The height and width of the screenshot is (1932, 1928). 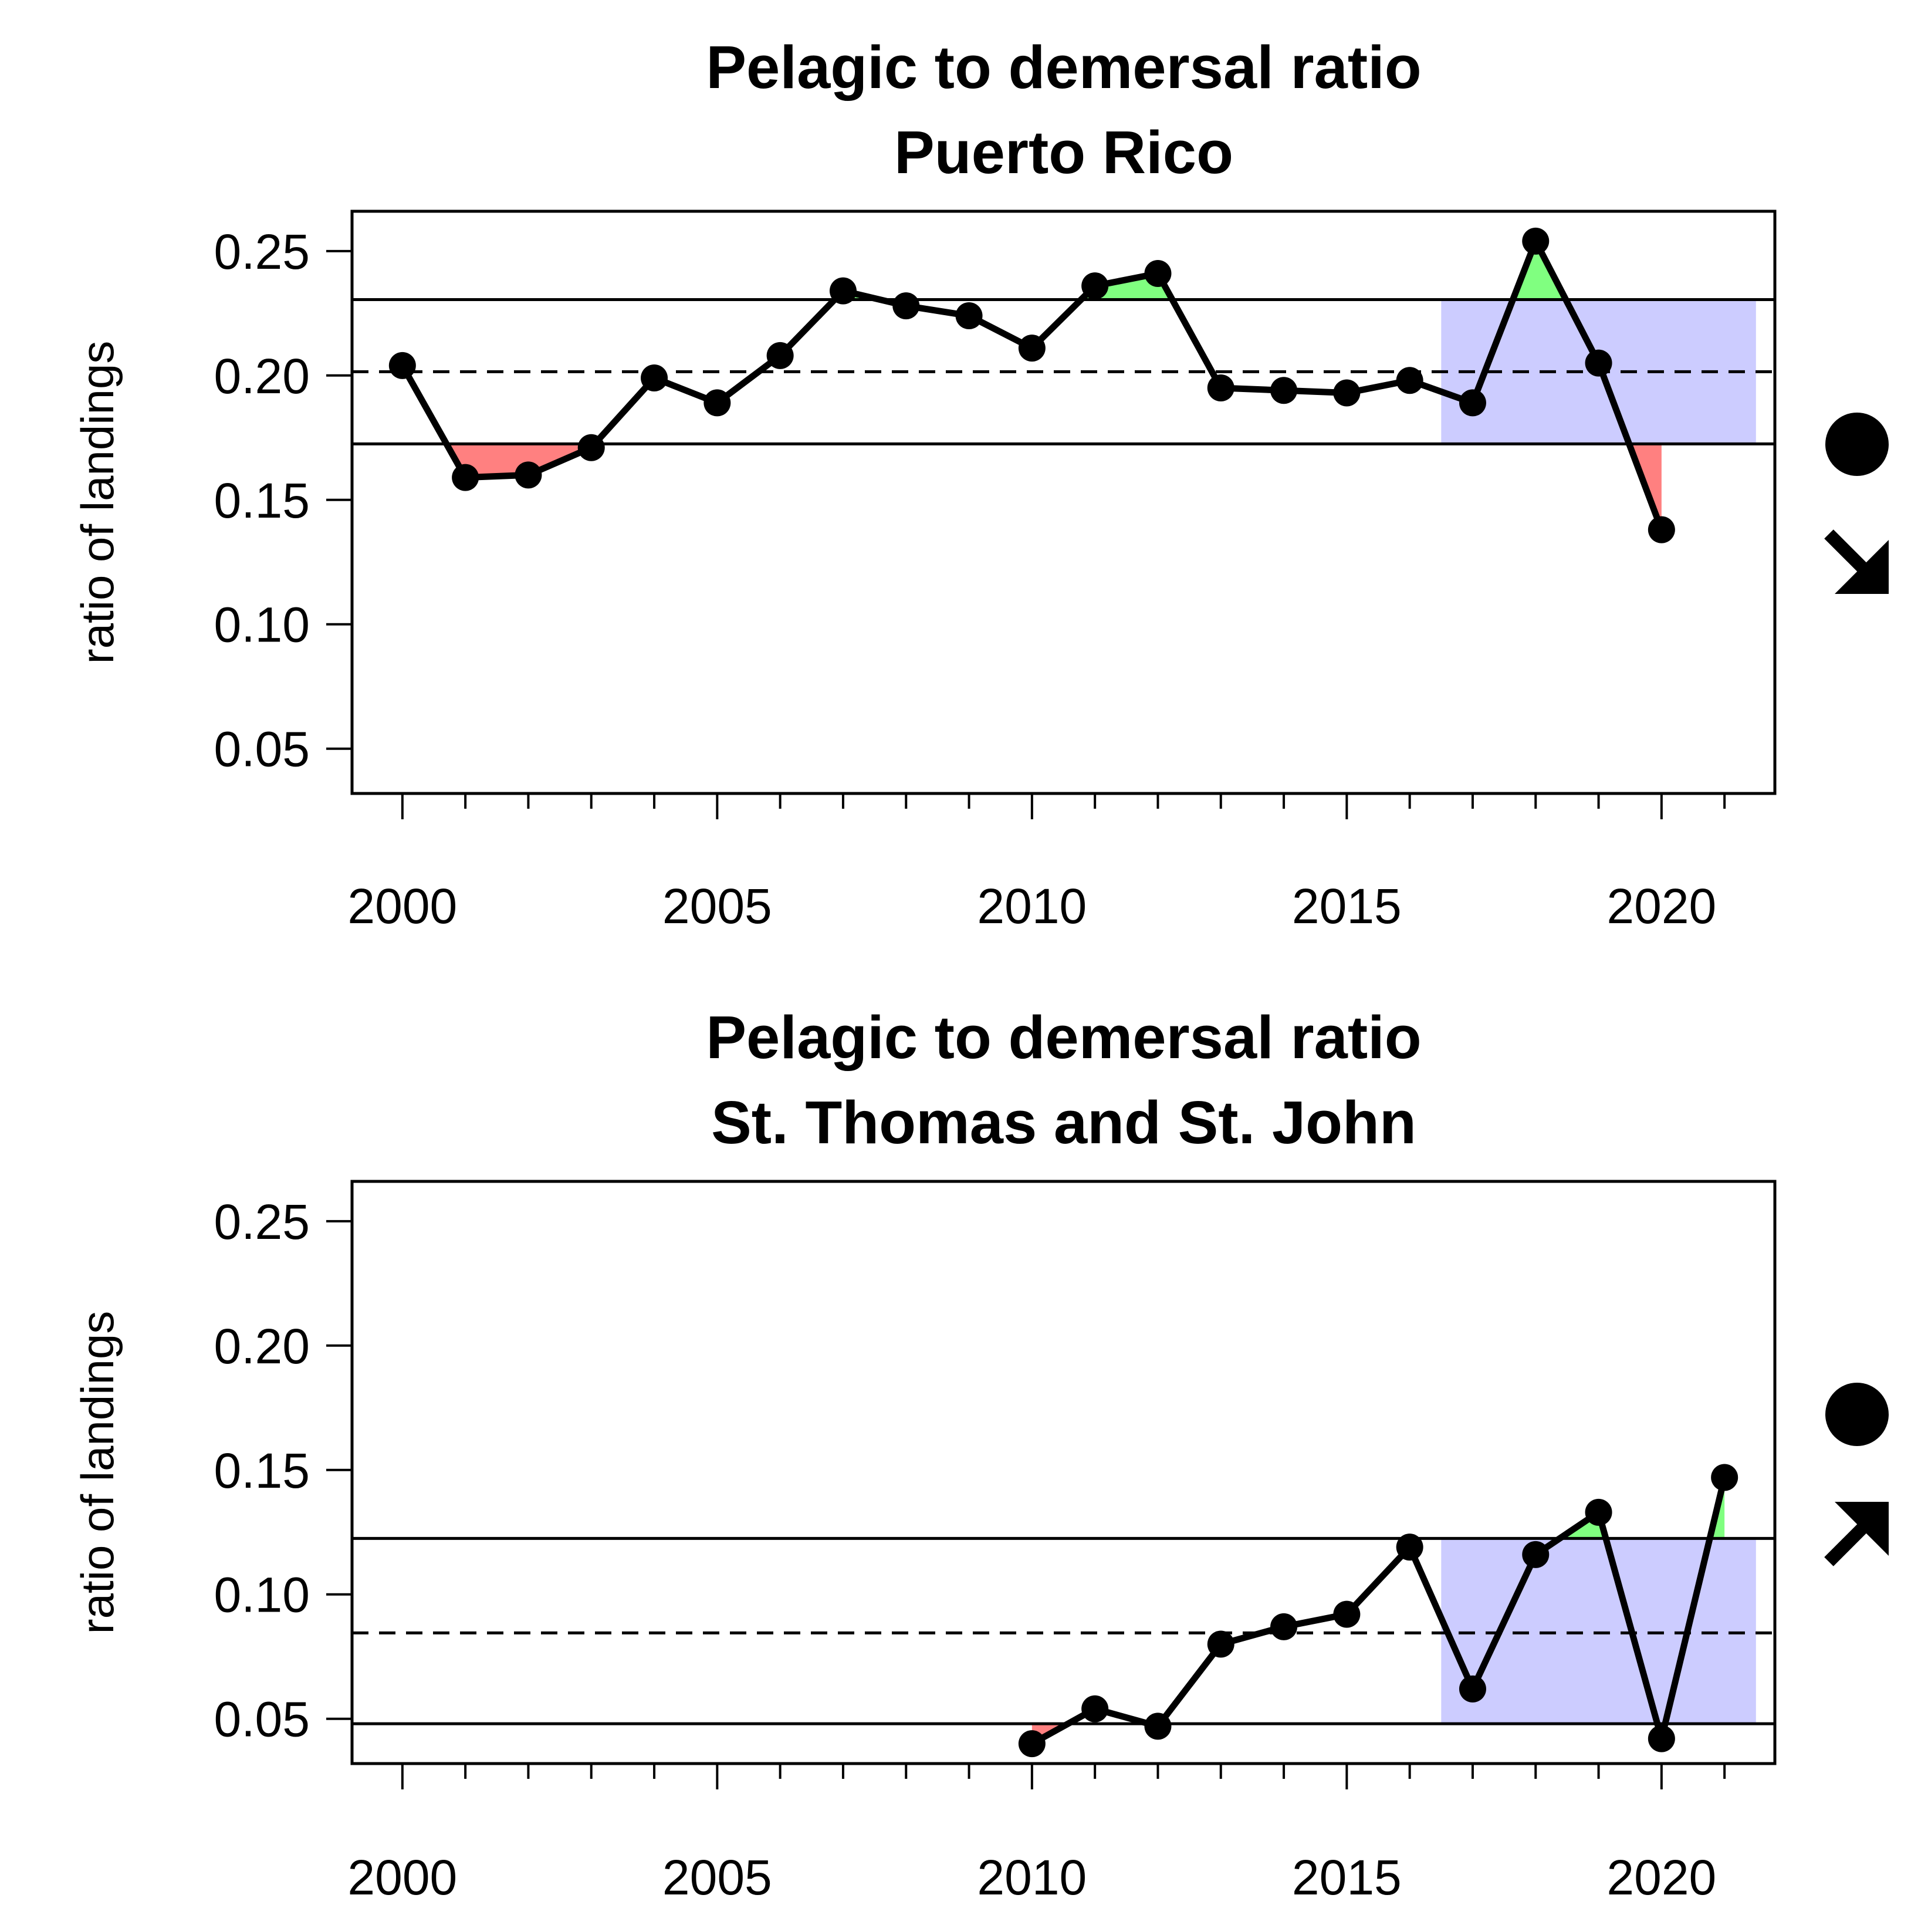 What do you see at coordinates (1862, 567) in the screenshot?
I see `arrow-down-right-icon-head` at bounding box center [1862, 567].